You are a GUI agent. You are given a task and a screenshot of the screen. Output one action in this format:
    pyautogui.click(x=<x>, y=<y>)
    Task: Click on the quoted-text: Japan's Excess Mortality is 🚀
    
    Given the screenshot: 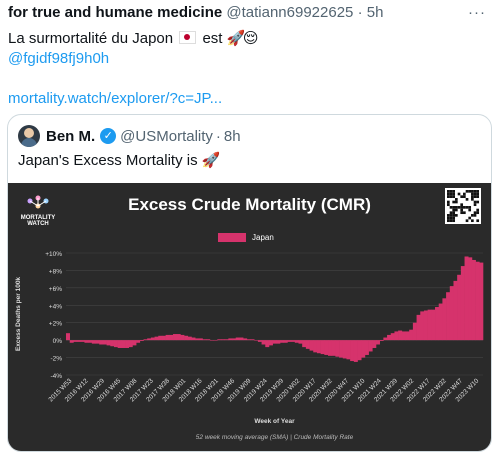 What is the action you would take?
    pyautogui.click(x=119, y=160)
    